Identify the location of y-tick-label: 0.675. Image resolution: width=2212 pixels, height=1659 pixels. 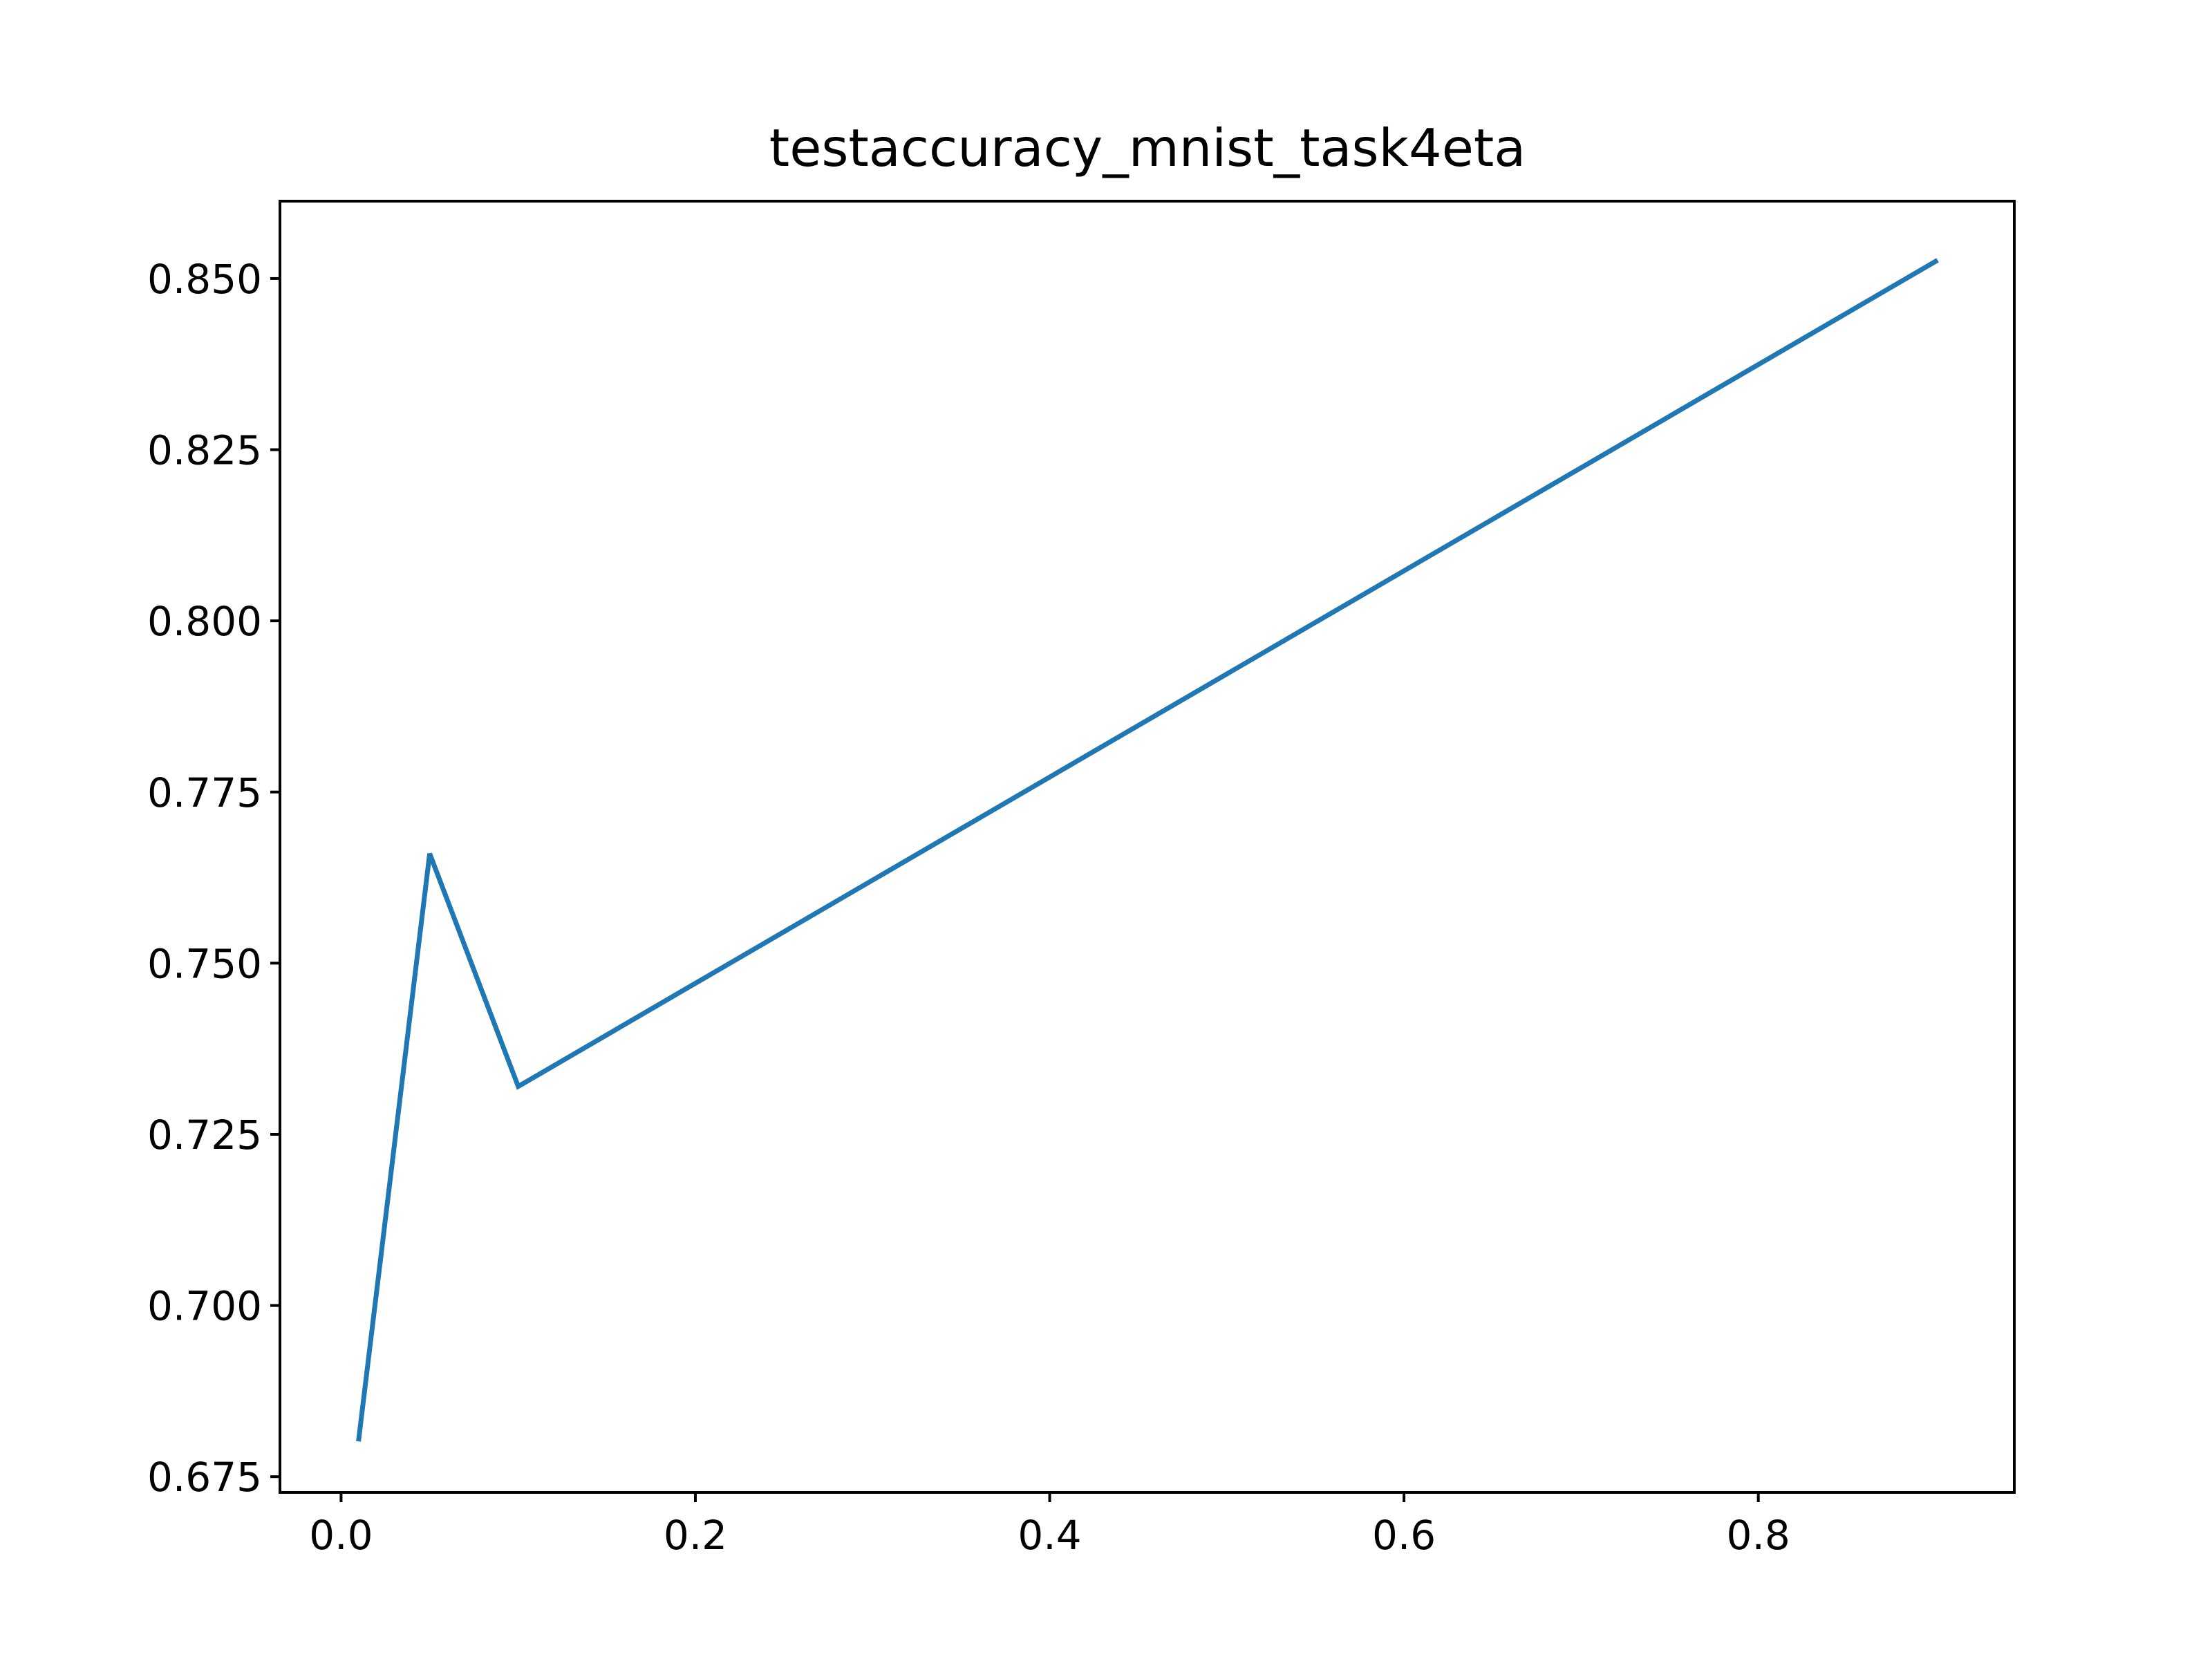
(204, 1478).